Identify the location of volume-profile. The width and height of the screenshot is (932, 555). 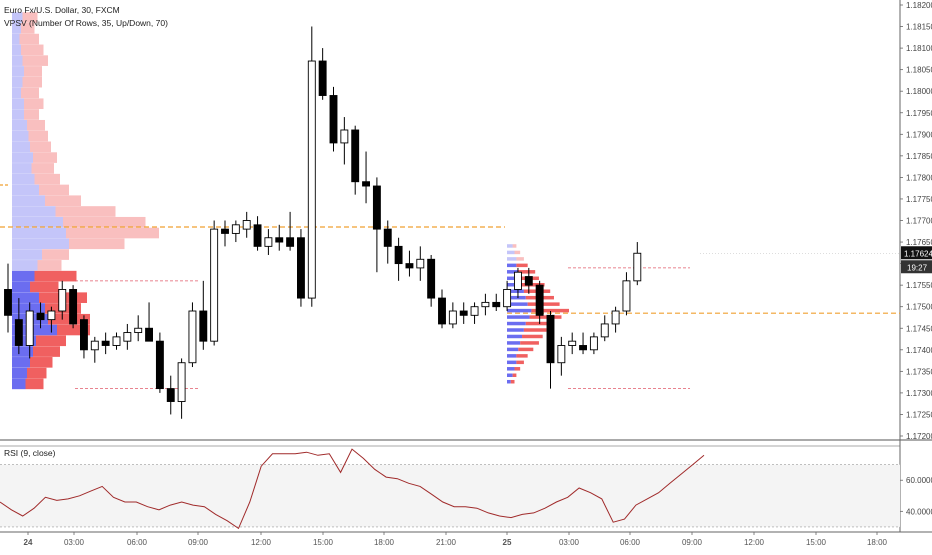
(703, 316).